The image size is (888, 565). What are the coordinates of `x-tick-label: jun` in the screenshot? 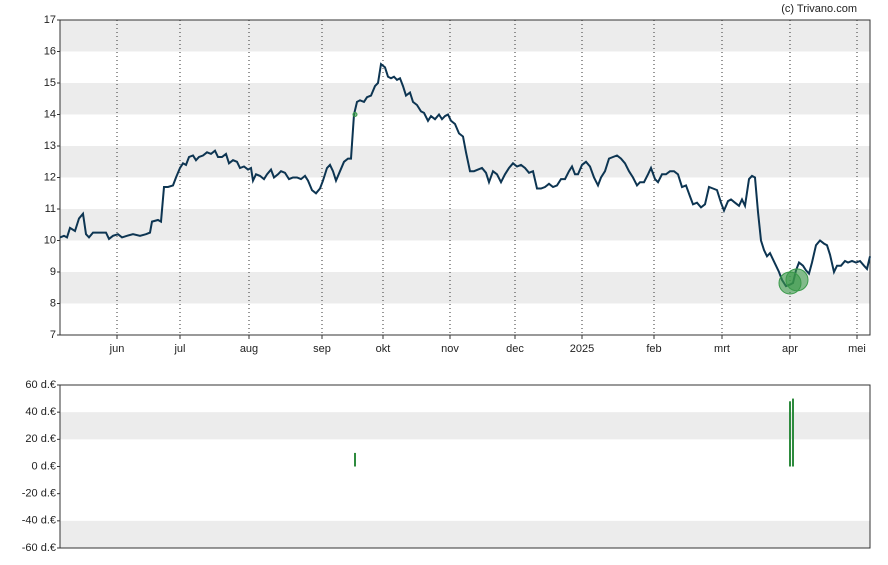 It's located at (117, 349).